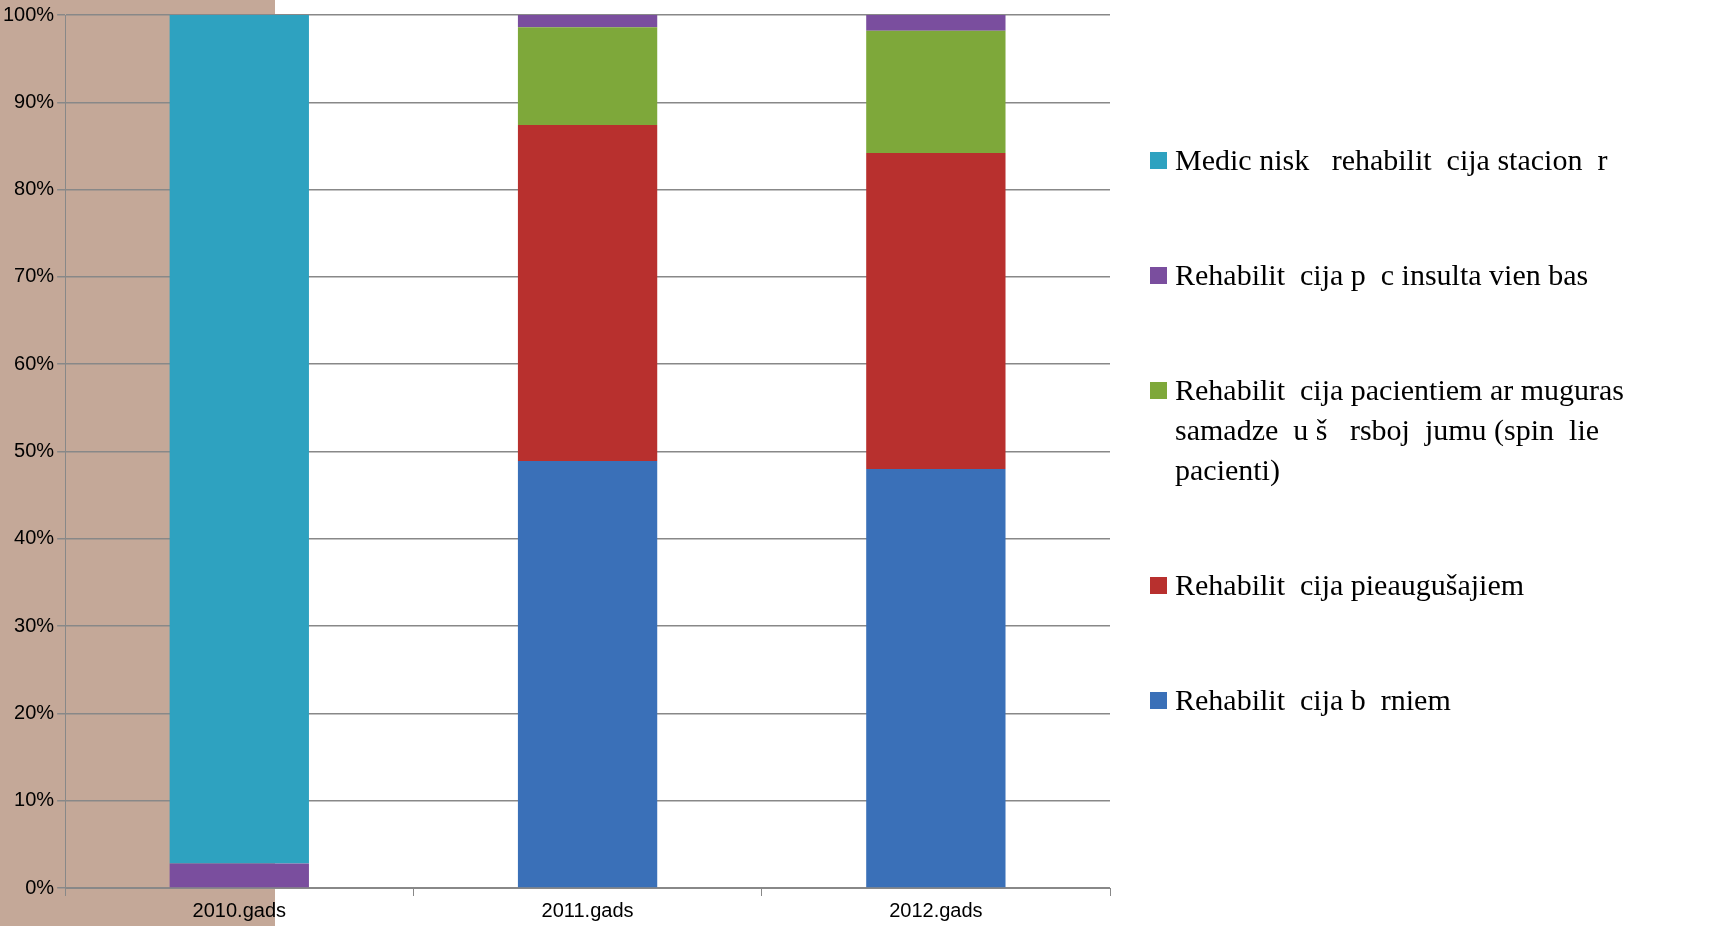 Image resolution: width=1711 pixels, height=926 pixels. Describe the element at coordinates (34, 188) in the screenshot. I see `y-tick-label: 80%` at that location.